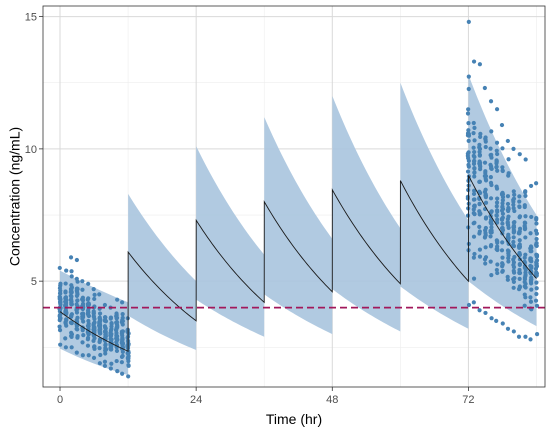 Image resolution: width=550 pixels, height=431 pixels. What do you see at coordinates (60, 400) in the screenshot?
I see `x-tick-label: 0` at bounding box center [60, 400].